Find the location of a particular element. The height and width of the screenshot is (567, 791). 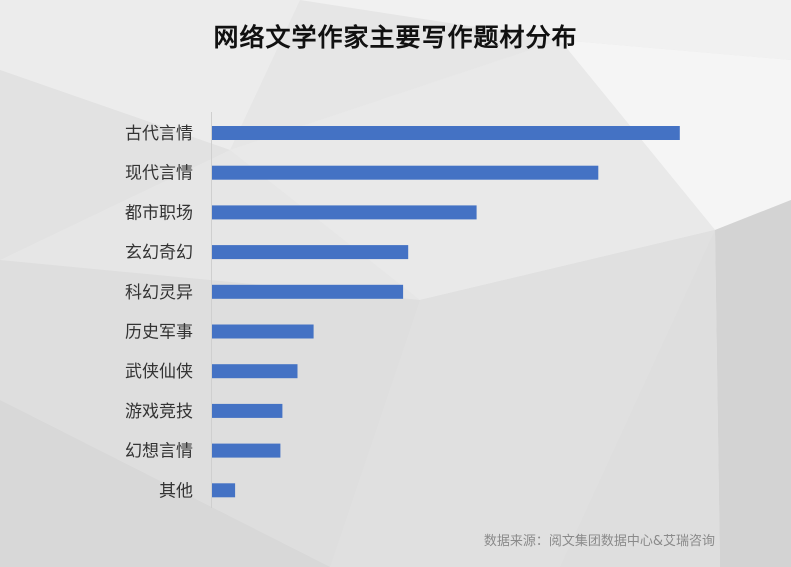

category-label-7: 武侠仙侠 is located at coordinates (159, 372).